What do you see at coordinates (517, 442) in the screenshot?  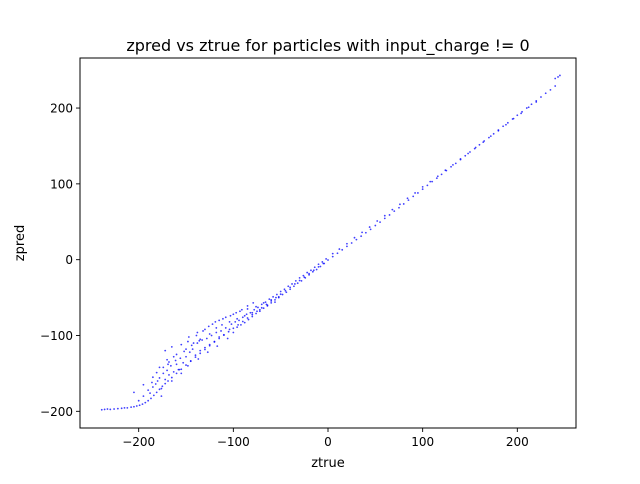 I see `x-tick-label: 200` at bounding box center [517, 442].